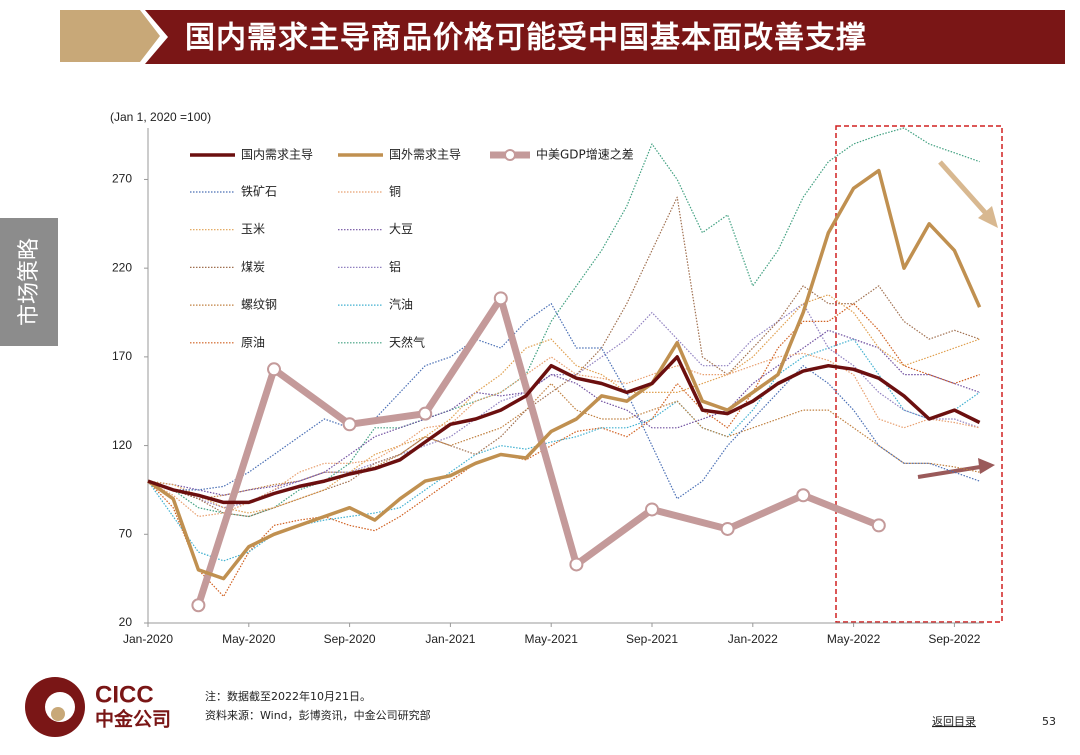 This screenshot has height=755, width=1080. Describe the element at coordinates (160, 117) in the screenshot. I see `y-axis-label: (Jan 1, 2020 =100)` at that location.